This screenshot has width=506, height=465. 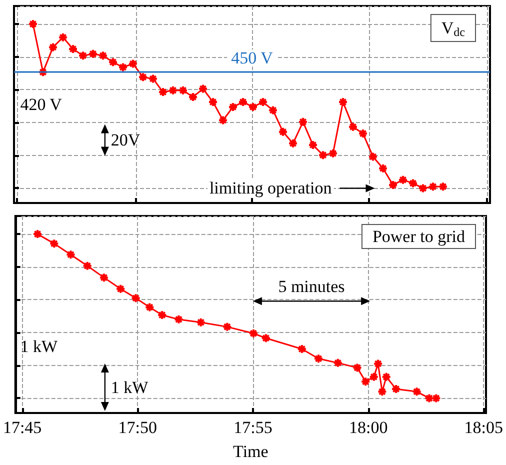 I want to click on ref-line-label: 450 V, so click(x=252, y=58).